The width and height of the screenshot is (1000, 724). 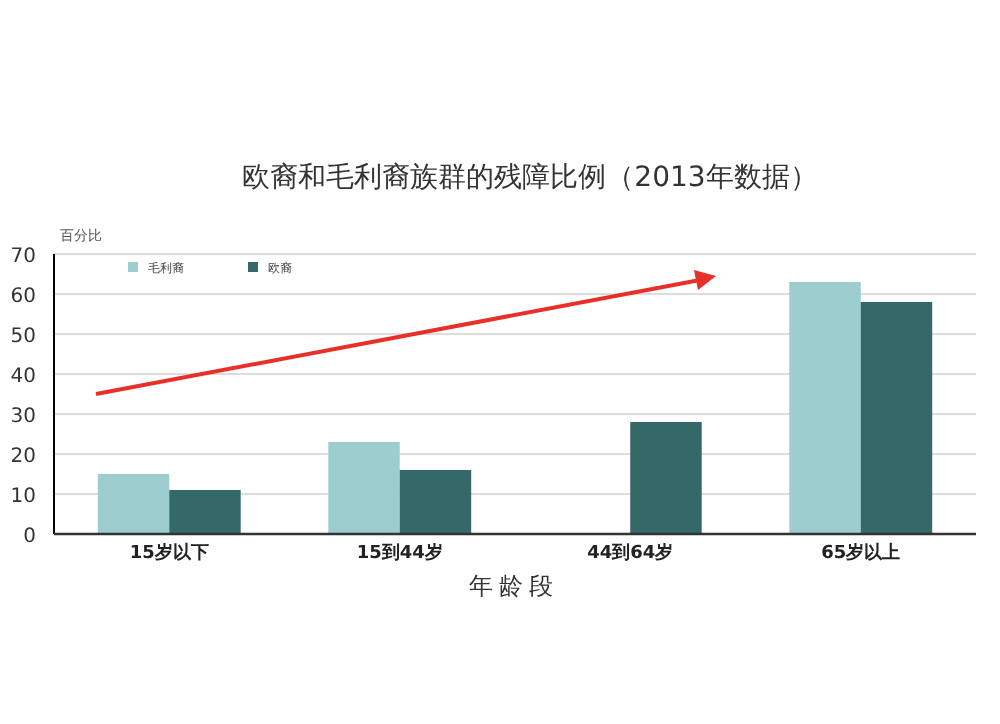 I want to click on x-tick-label: 15到44岁, so click(x=399, y=553).